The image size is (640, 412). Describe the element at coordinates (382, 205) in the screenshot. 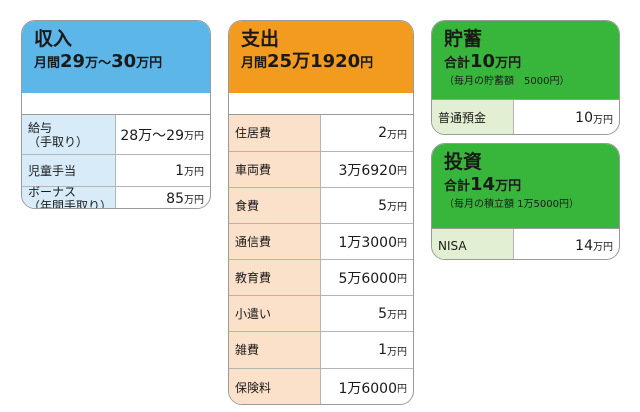

I see `expense-row-value-num: 5` at that location.